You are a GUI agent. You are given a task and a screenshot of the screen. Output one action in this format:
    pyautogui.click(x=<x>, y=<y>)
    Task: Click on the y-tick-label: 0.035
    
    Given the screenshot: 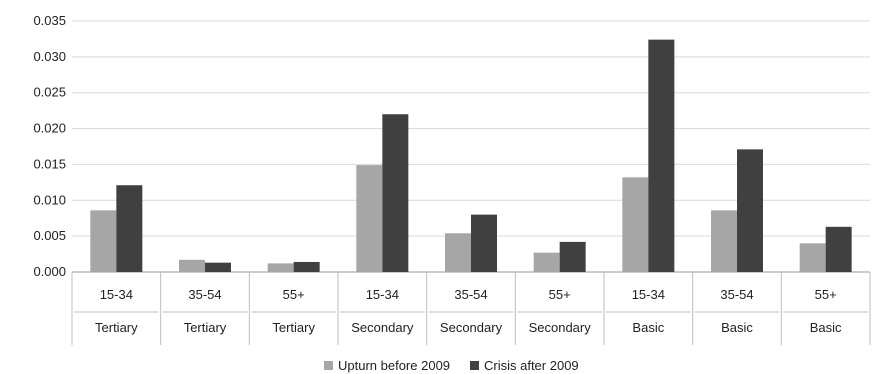 What is the action you would take?
    pyautogui.click(x=49, y=20)
    